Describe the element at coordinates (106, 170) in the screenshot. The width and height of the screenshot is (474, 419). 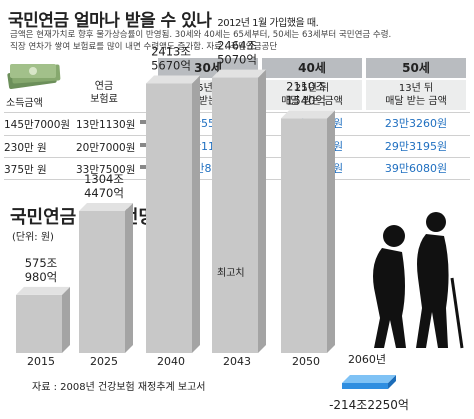
I see `row-premium: 33만7500원` at that location.